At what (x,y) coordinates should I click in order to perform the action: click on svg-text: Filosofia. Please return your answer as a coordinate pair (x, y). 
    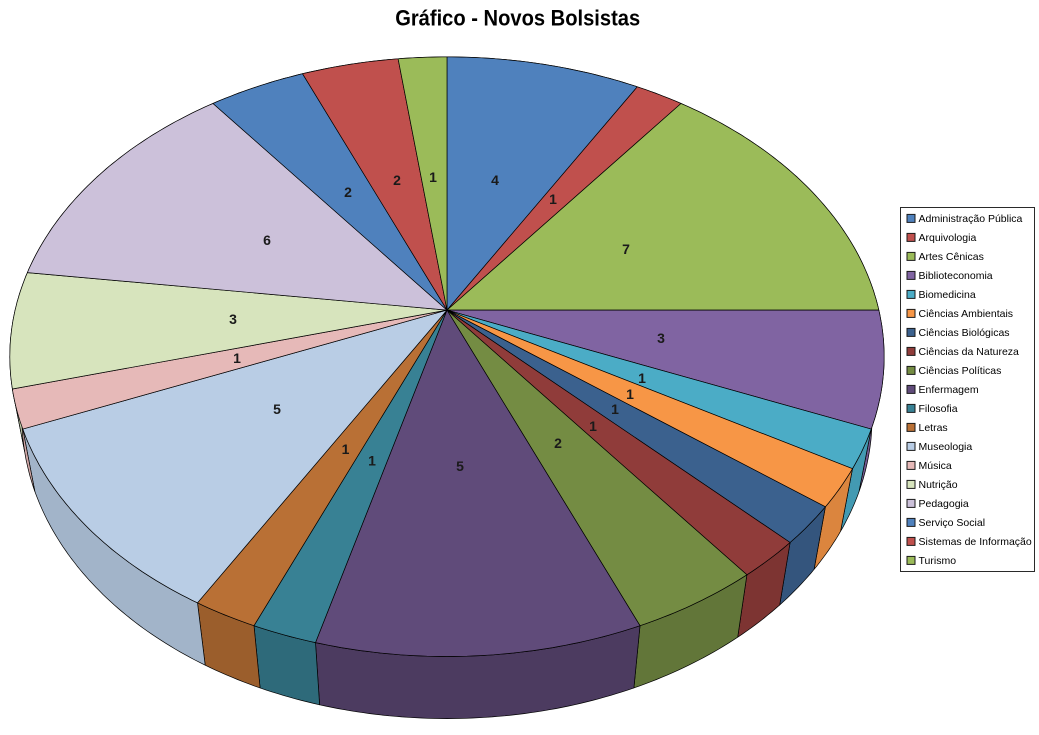
    Looking at the image, I should click on (938, 409).